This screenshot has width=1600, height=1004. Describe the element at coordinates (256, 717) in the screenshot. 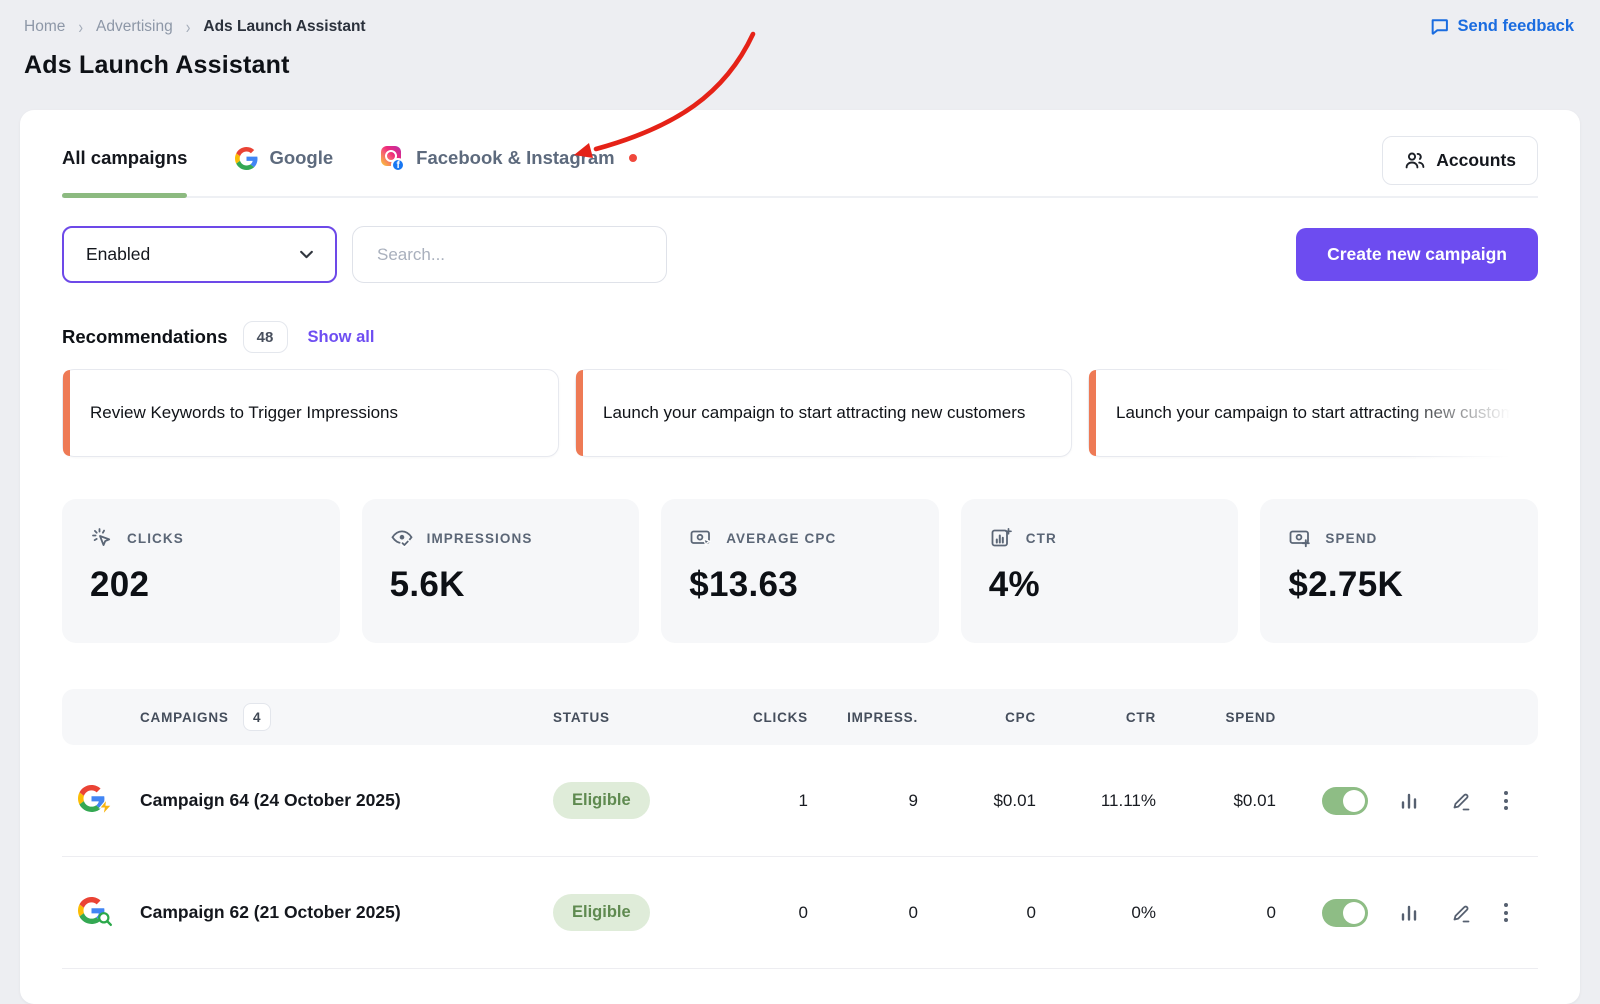

I see `campaigns-count-badge: 4` at that location.